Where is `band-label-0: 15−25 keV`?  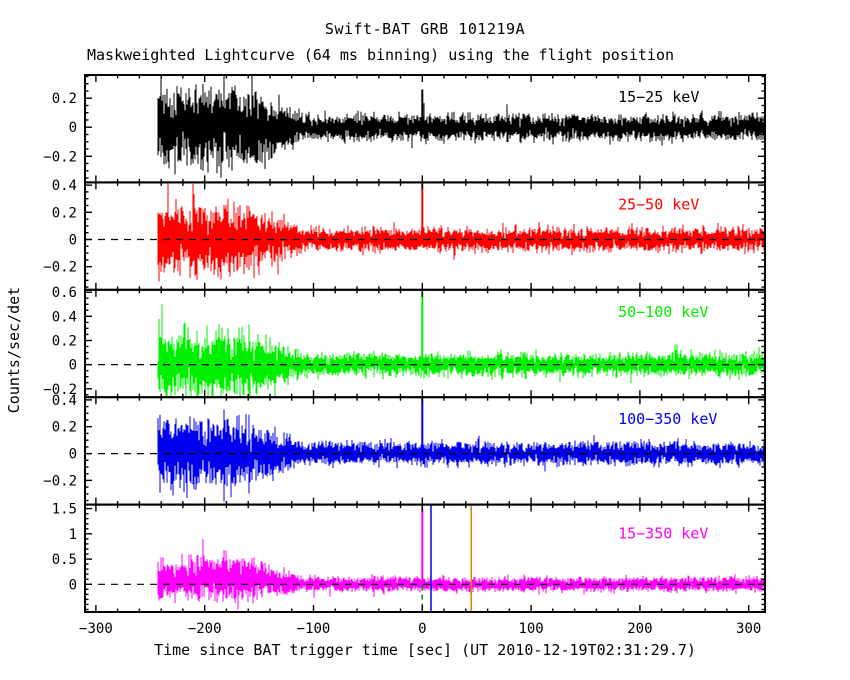 band-label-0: 15−25 keV is located at coordinates (658, 97).